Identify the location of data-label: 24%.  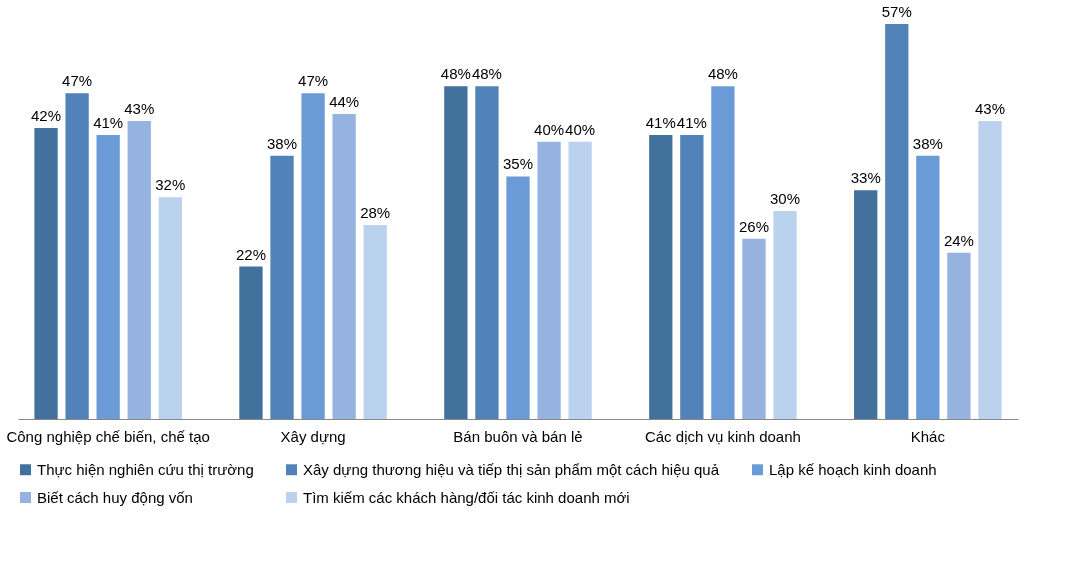
(958, 240).